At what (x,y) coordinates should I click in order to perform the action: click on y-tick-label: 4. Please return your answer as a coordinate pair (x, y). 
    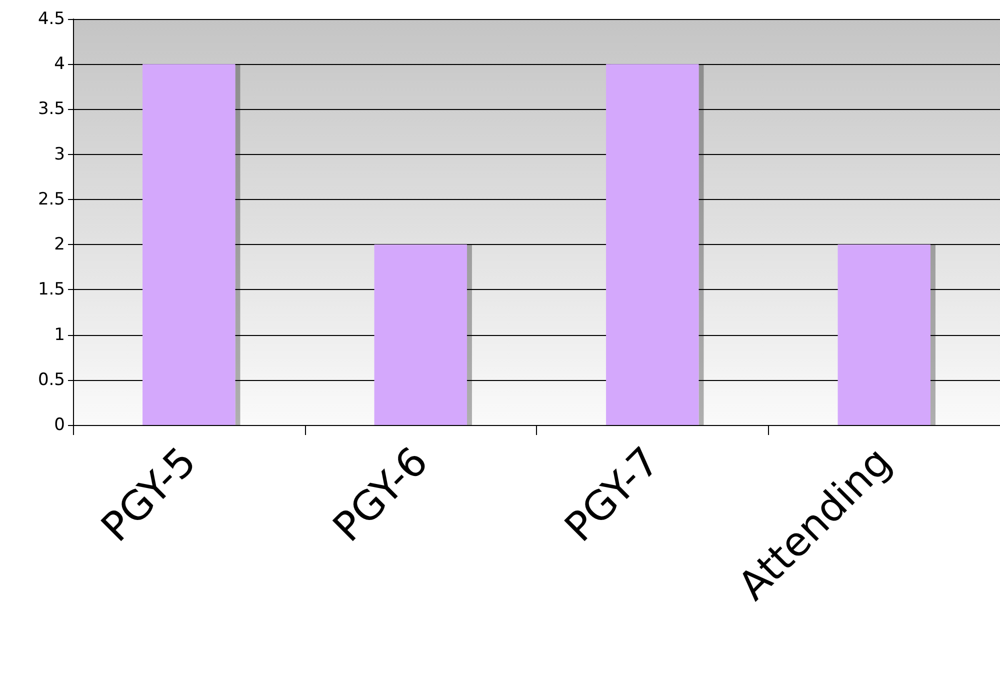
    Looking at the image, I should click on (59, 64).